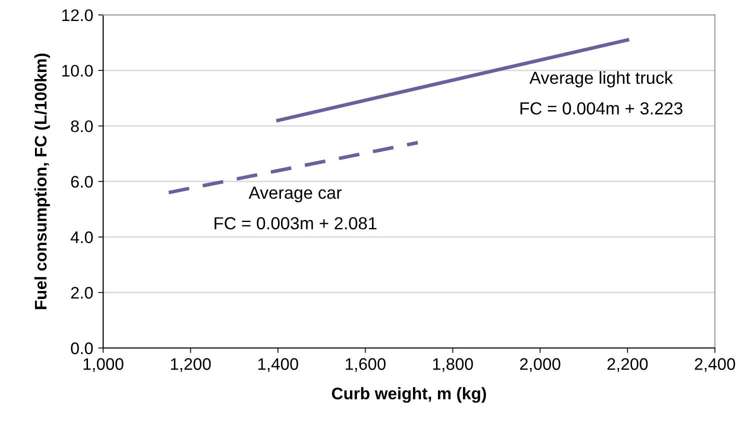 The image size is (737, 427). I want to click on x-tick-label: 1,400, so click(278, 365).